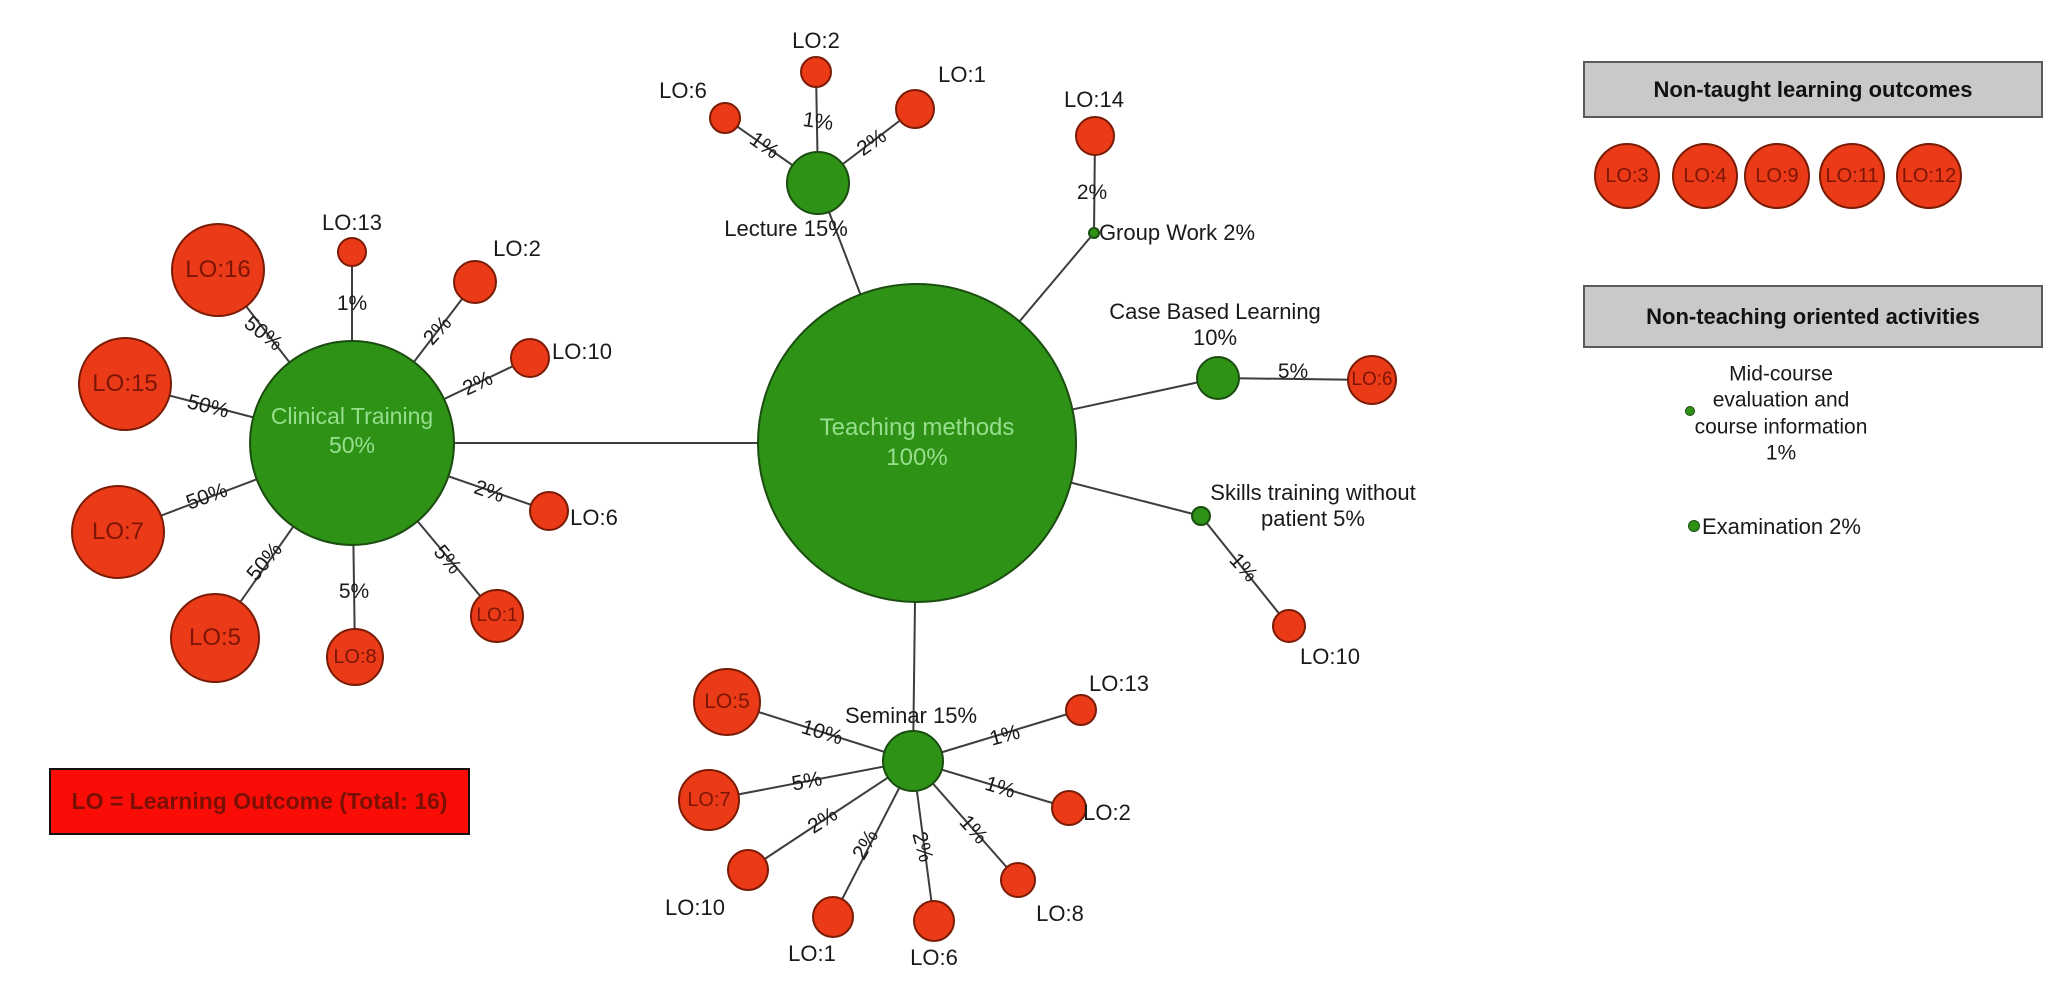  I want to click on lo-5-clinical: LO:5, so click(215, 638).